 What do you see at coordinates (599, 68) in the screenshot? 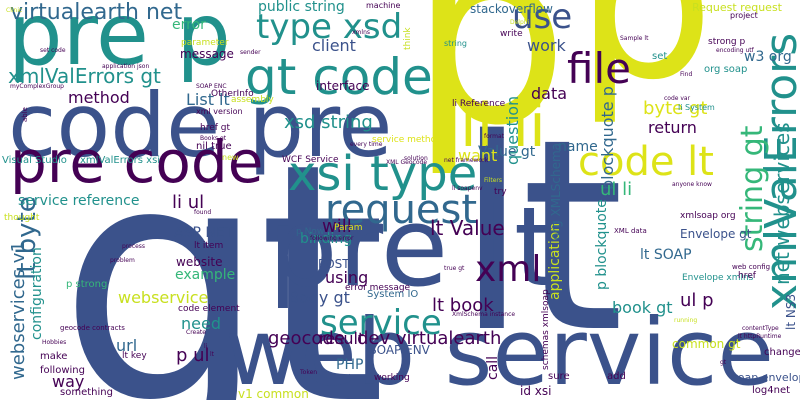
I see `word: file` at bounding box center [599, 68].